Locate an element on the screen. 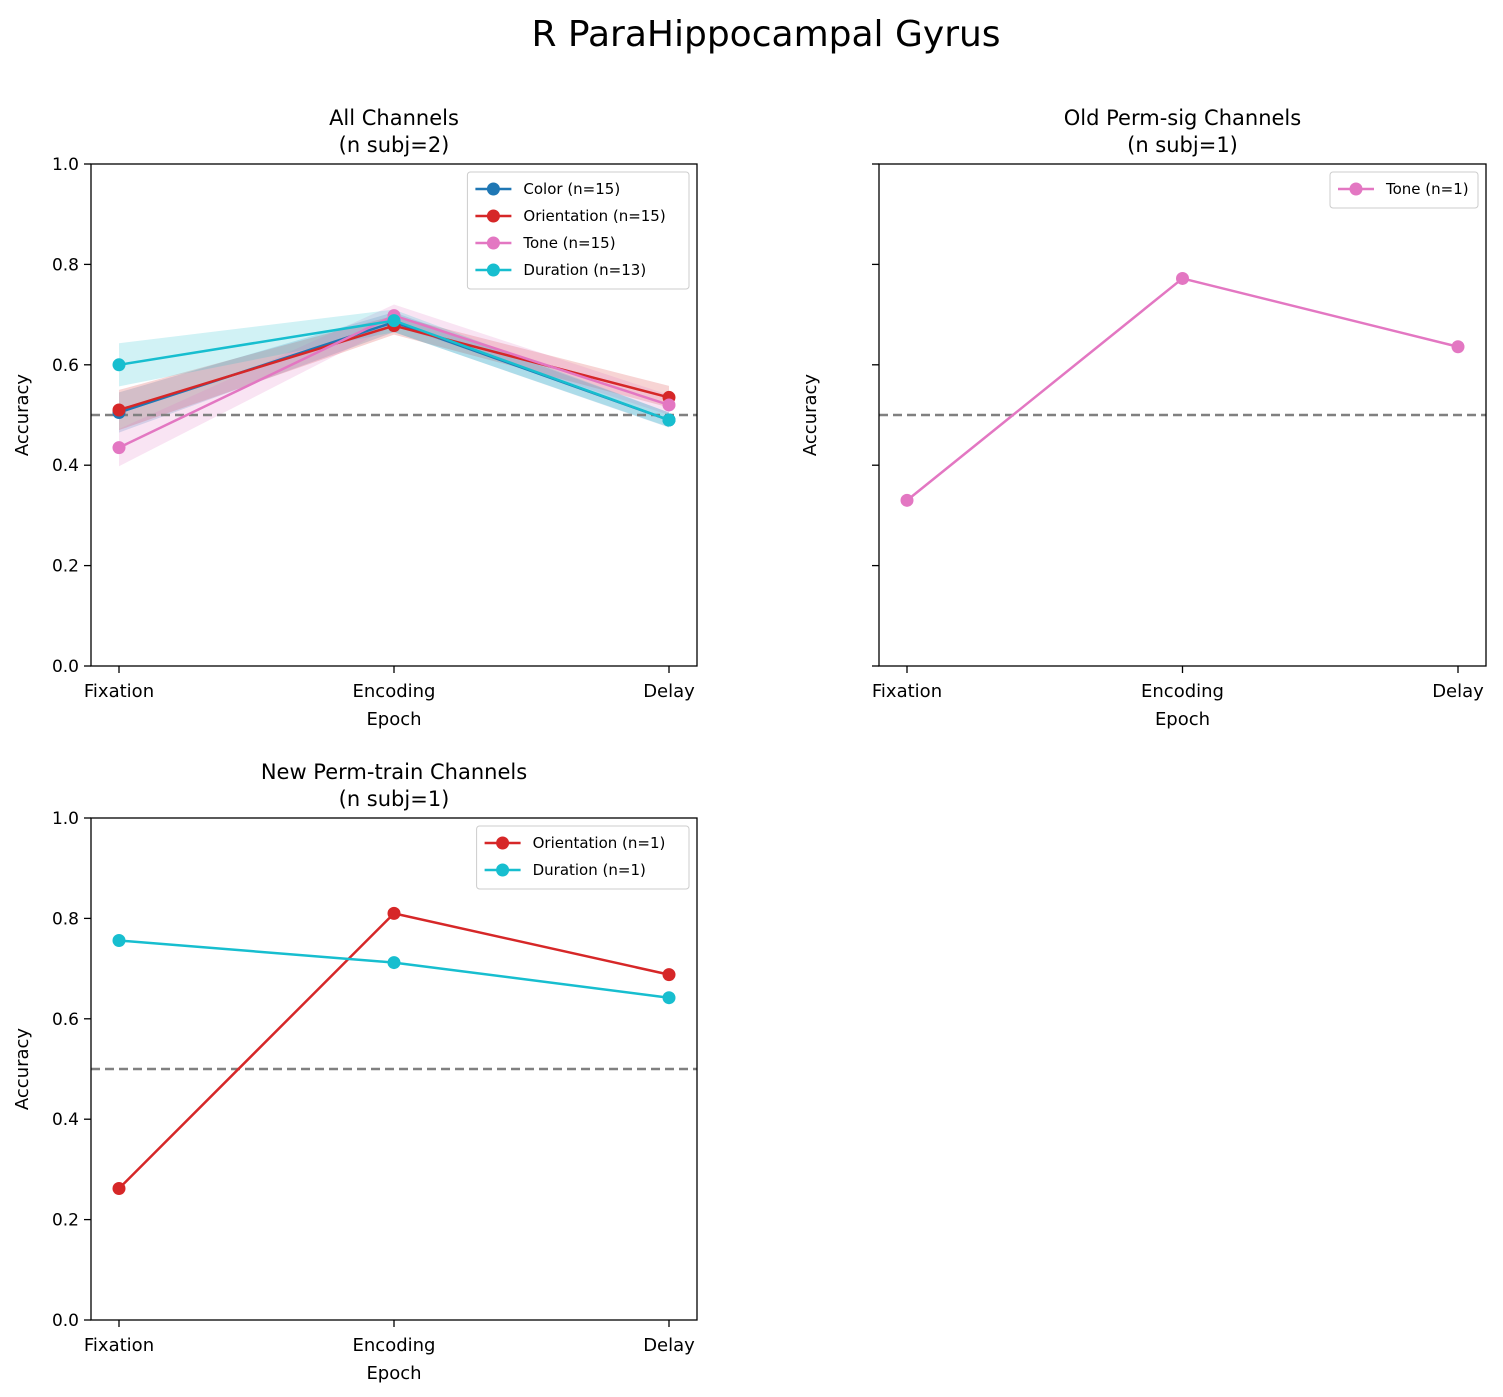  legend-label: Orientation (n=15) is located at coordinates (594, 216).